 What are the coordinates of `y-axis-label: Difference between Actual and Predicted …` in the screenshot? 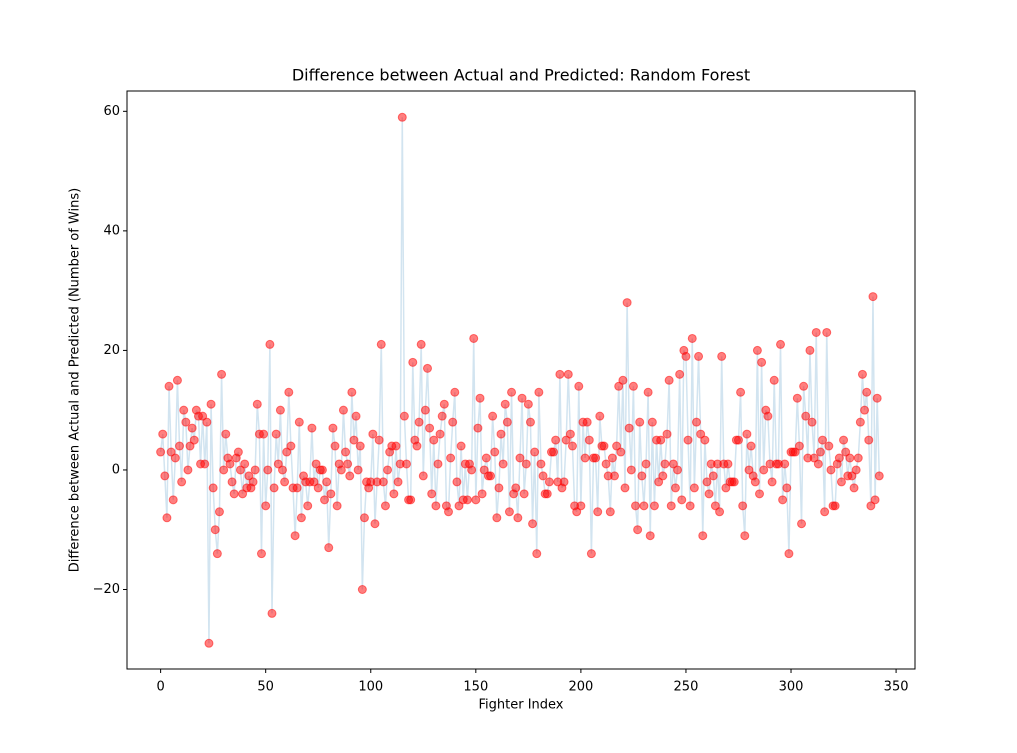 It's located at (75, 380).